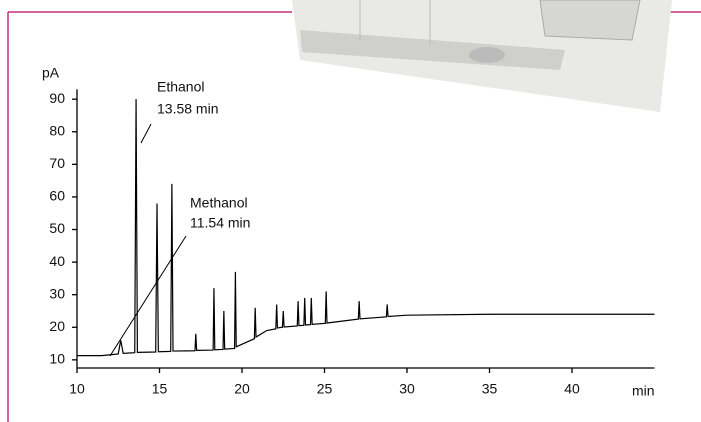  What do you see at coordinates (57, 359) in the screenshot?
I see `y-tick-label: 10` at bounding box center [57, 359].